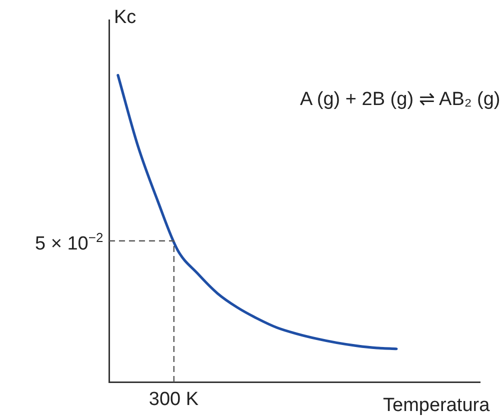 The width and height of the screenshot is (502, 419). Describe the element at coordinates (173, 399) in the screenshot. I see `text: 300 K` at that location.